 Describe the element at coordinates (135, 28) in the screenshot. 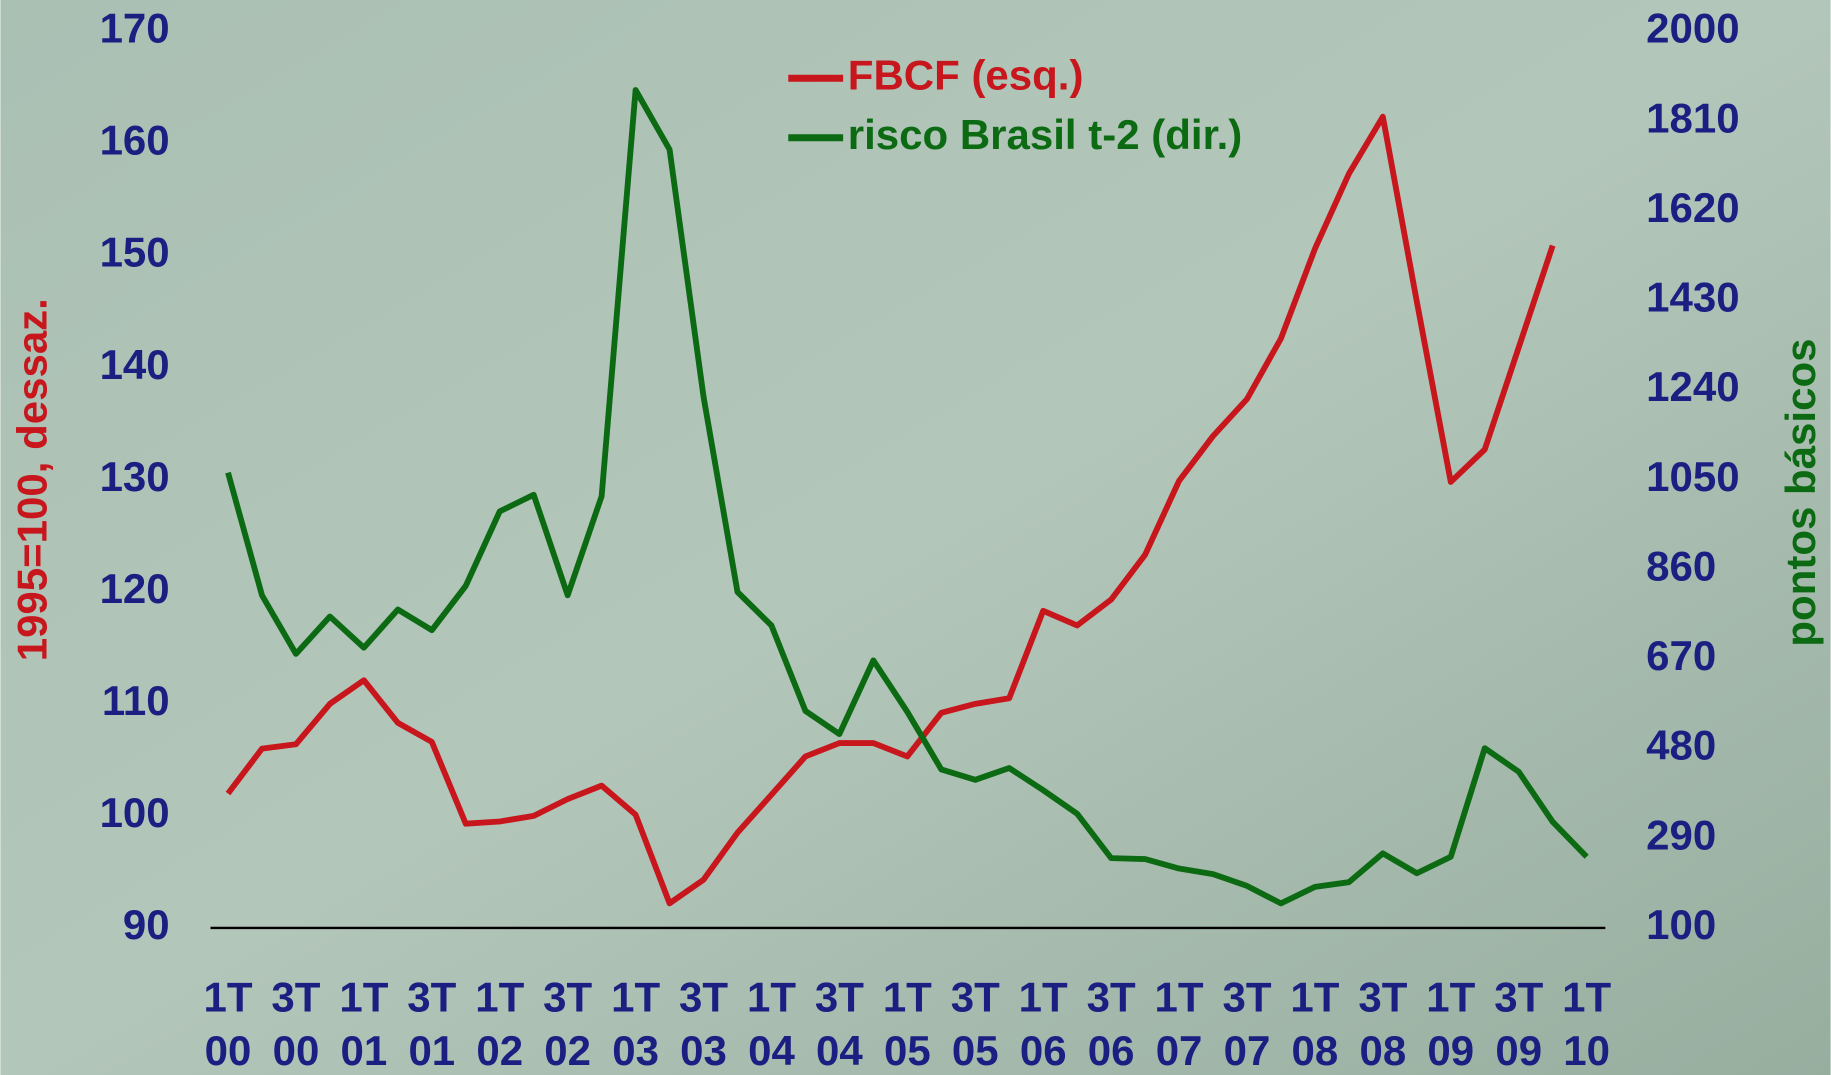

I see `y-tick-label: 170` at that location.